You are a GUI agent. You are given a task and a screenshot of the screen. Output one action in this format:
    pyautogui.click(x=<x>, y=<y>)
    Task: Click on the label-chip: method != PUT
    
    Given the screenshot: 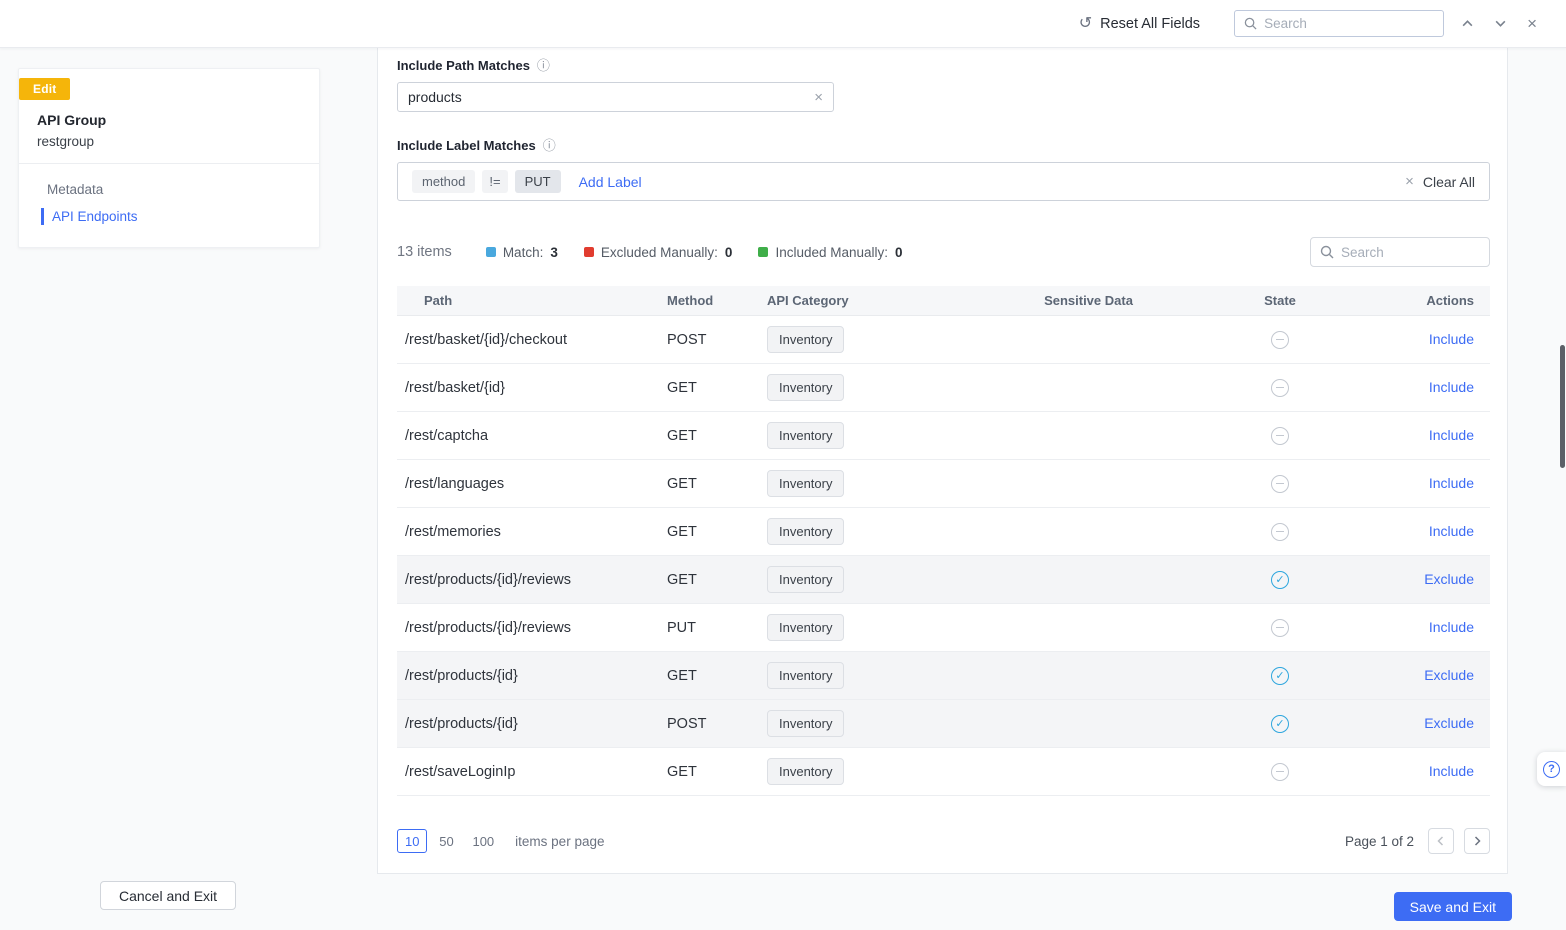 What is the action you would take?
    pyautogui.click(x=486, y=181)
    